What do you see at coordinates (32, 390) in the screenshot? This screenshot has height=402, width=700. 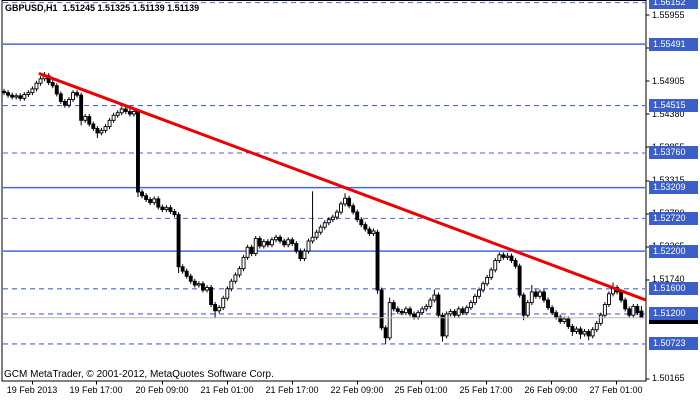 I see `time-axis-label: 19 Feb 2013` at bounding box center [32, 390].